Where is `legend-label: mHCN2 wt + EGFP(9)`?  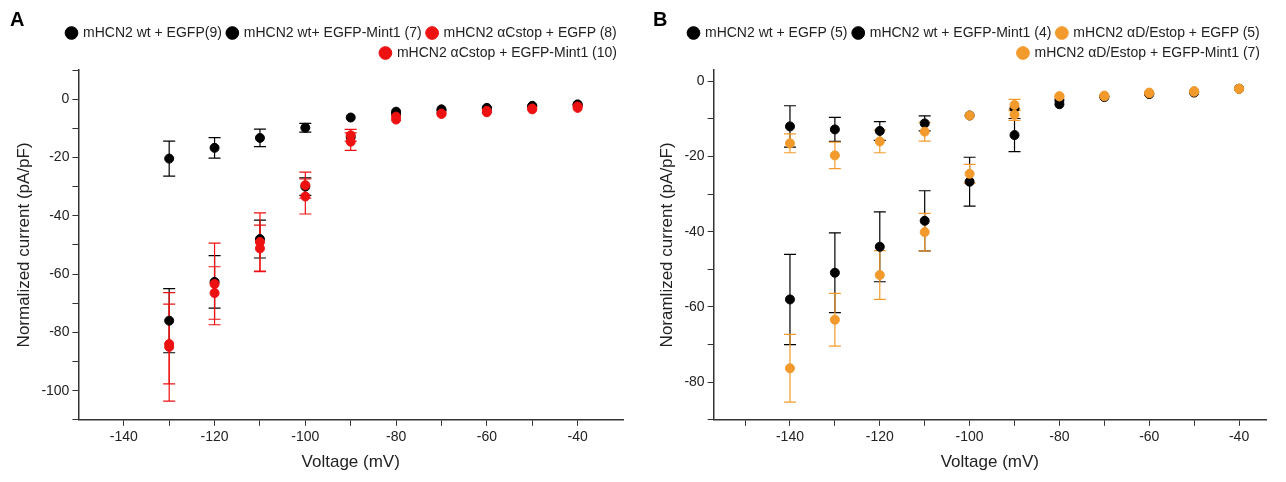 legend-label: mHCN2 wt + EGFP(9) is located at coordinates (152, 31).